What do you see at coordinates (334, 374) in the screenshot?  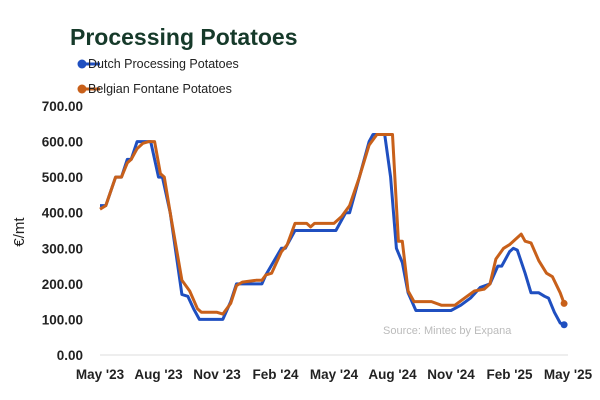 I see `x-tick-label: May '24` at bounding box center [334, 374].